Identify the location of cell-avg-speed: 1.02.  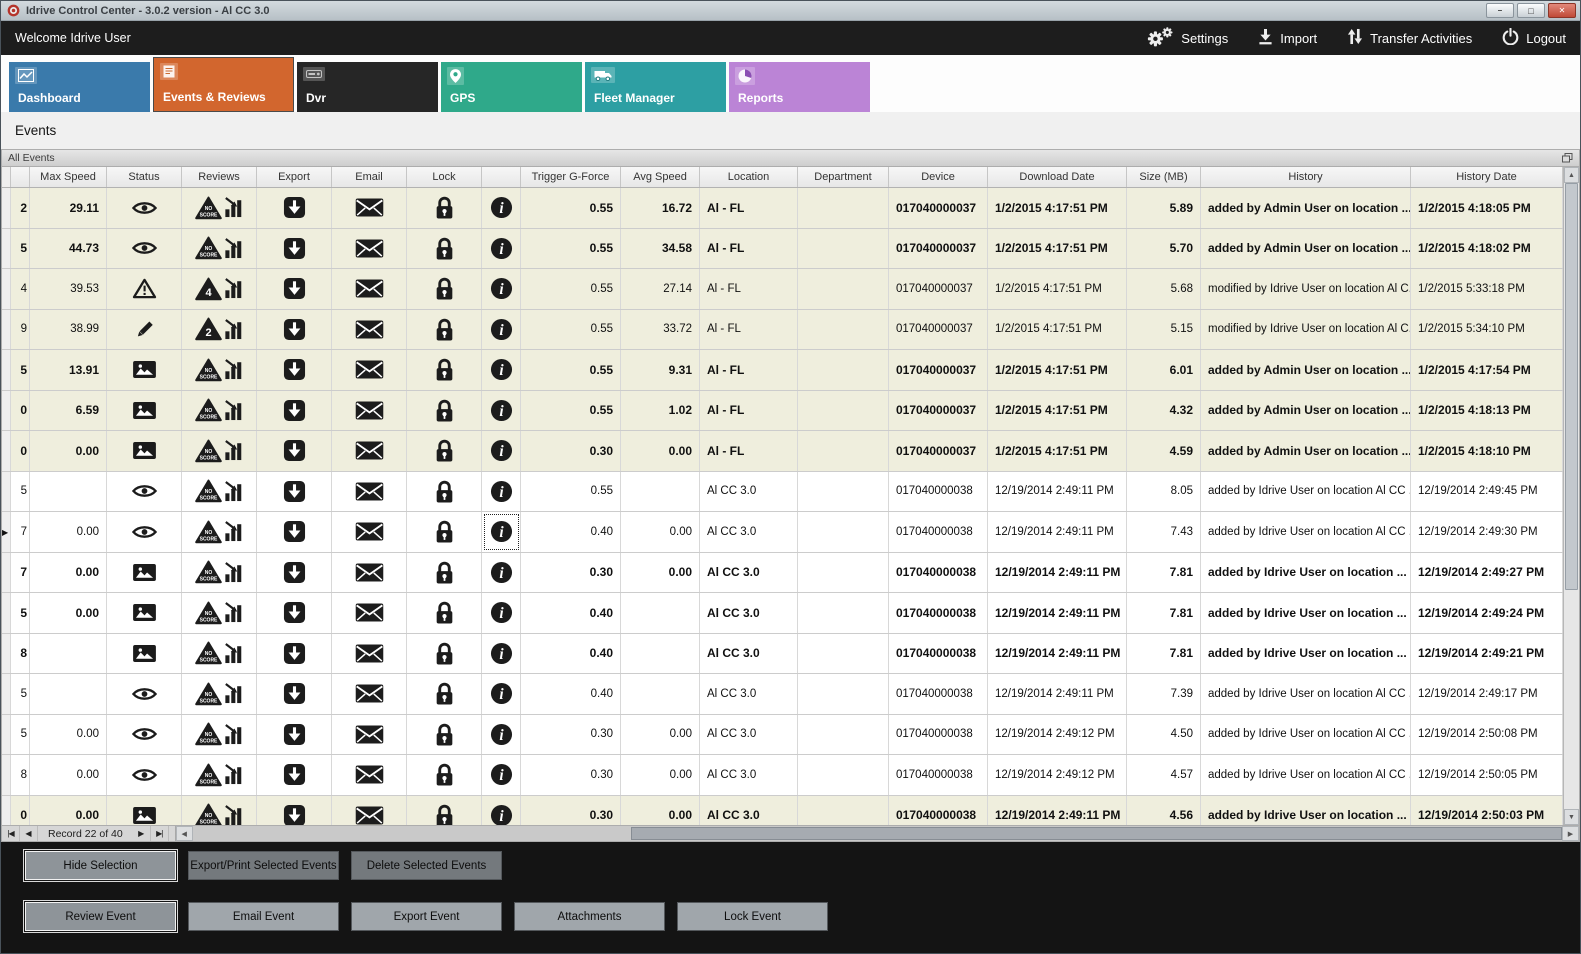
(660, 410).